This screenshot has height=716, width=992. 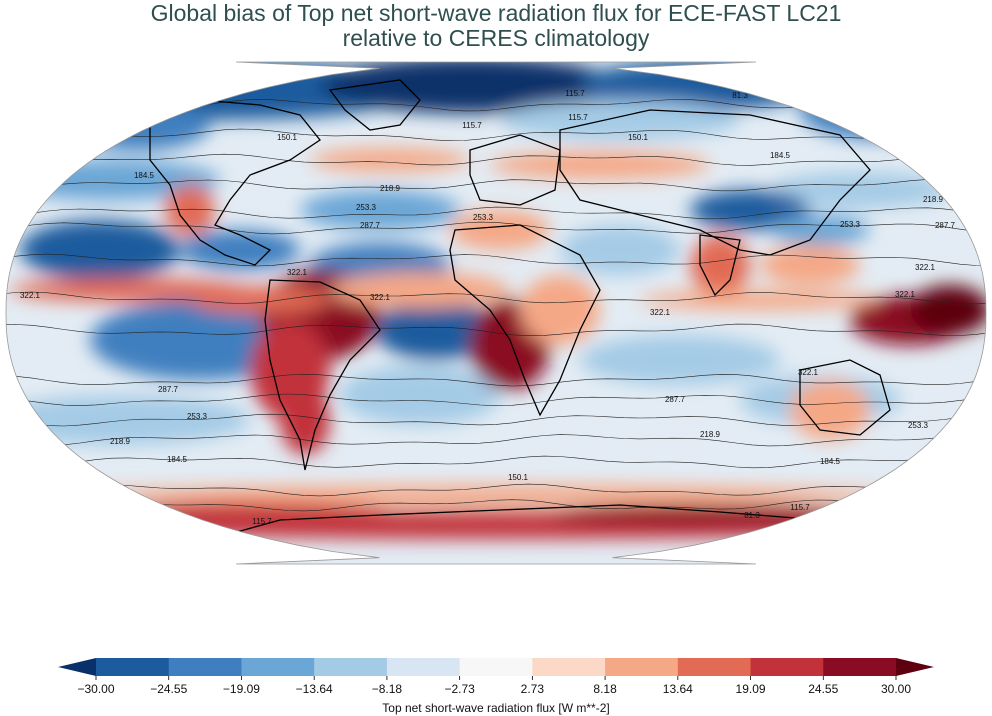 I want to click on colorbar-segments, so click(x=496, y=667).